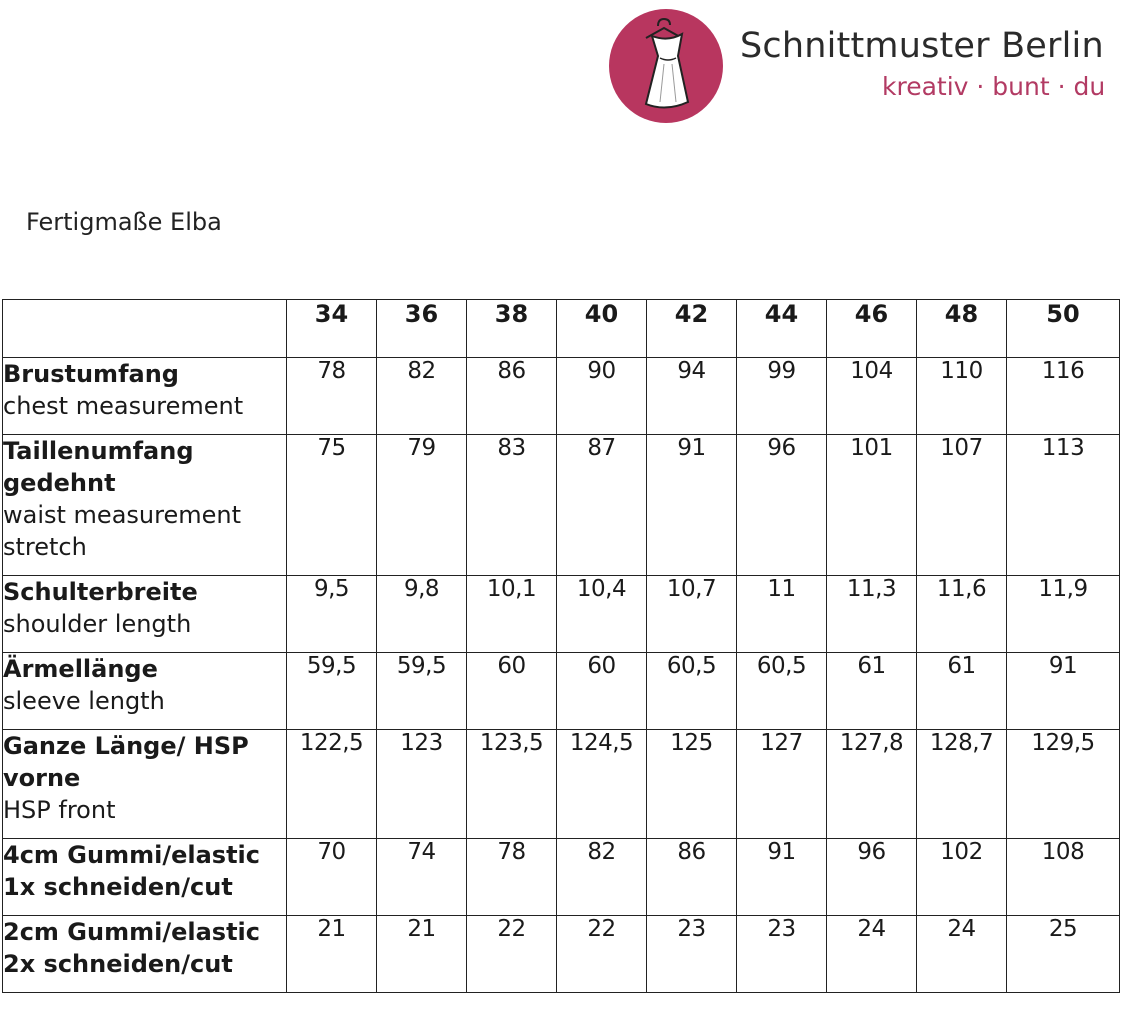  I want to click on table-cell: 75, so click(331, 505).